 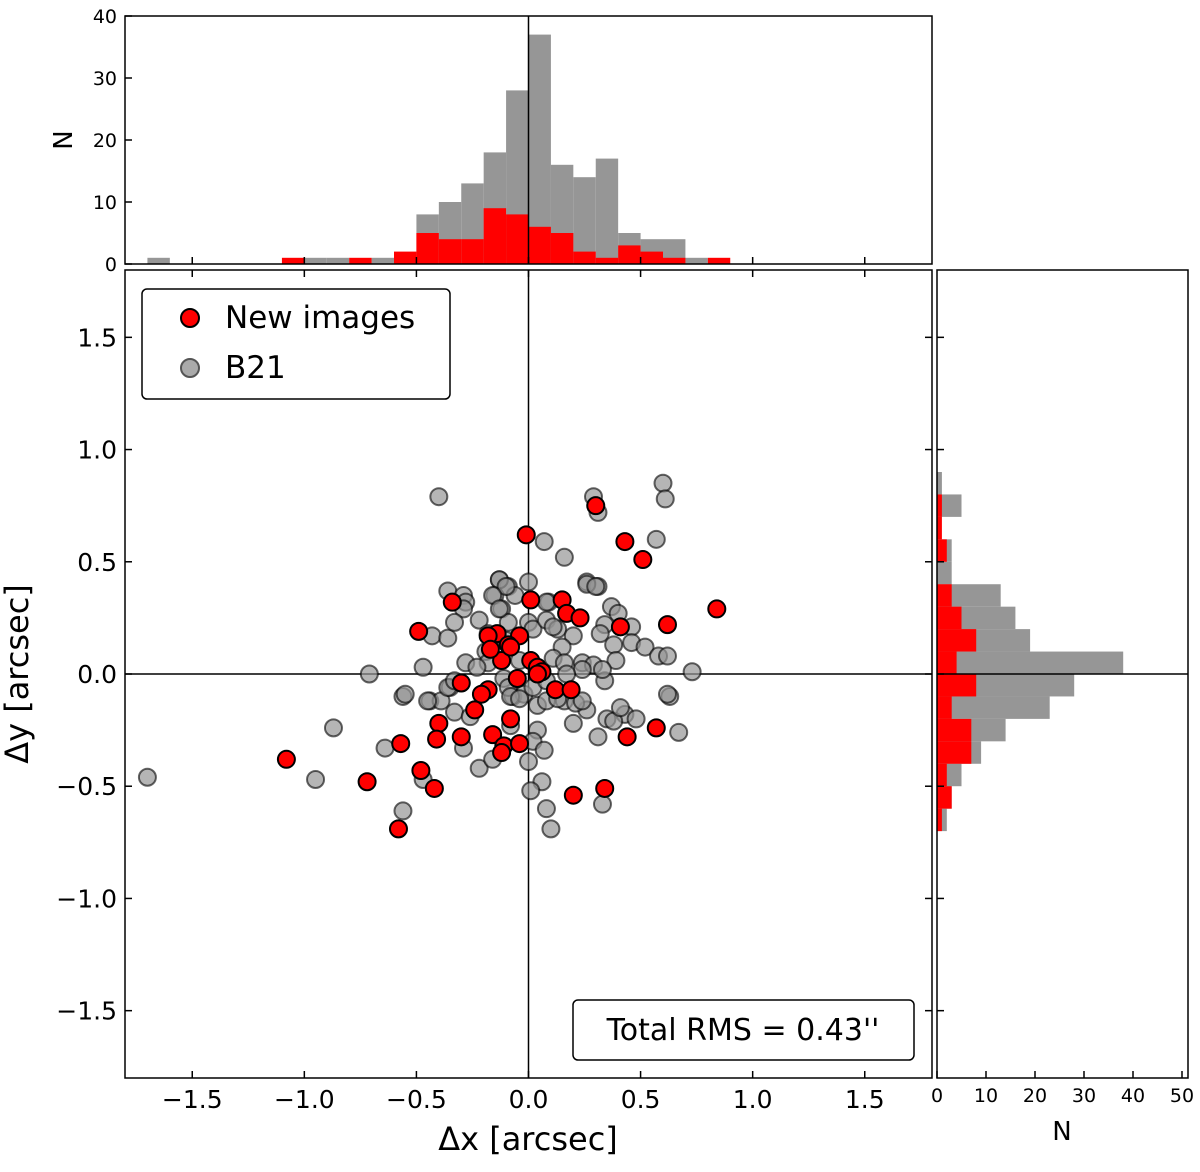 What do you see at coordinates (529, 1099) in the screenshot?
I see `x-tick-label: 0.0` at bounding box center [529, 1099].